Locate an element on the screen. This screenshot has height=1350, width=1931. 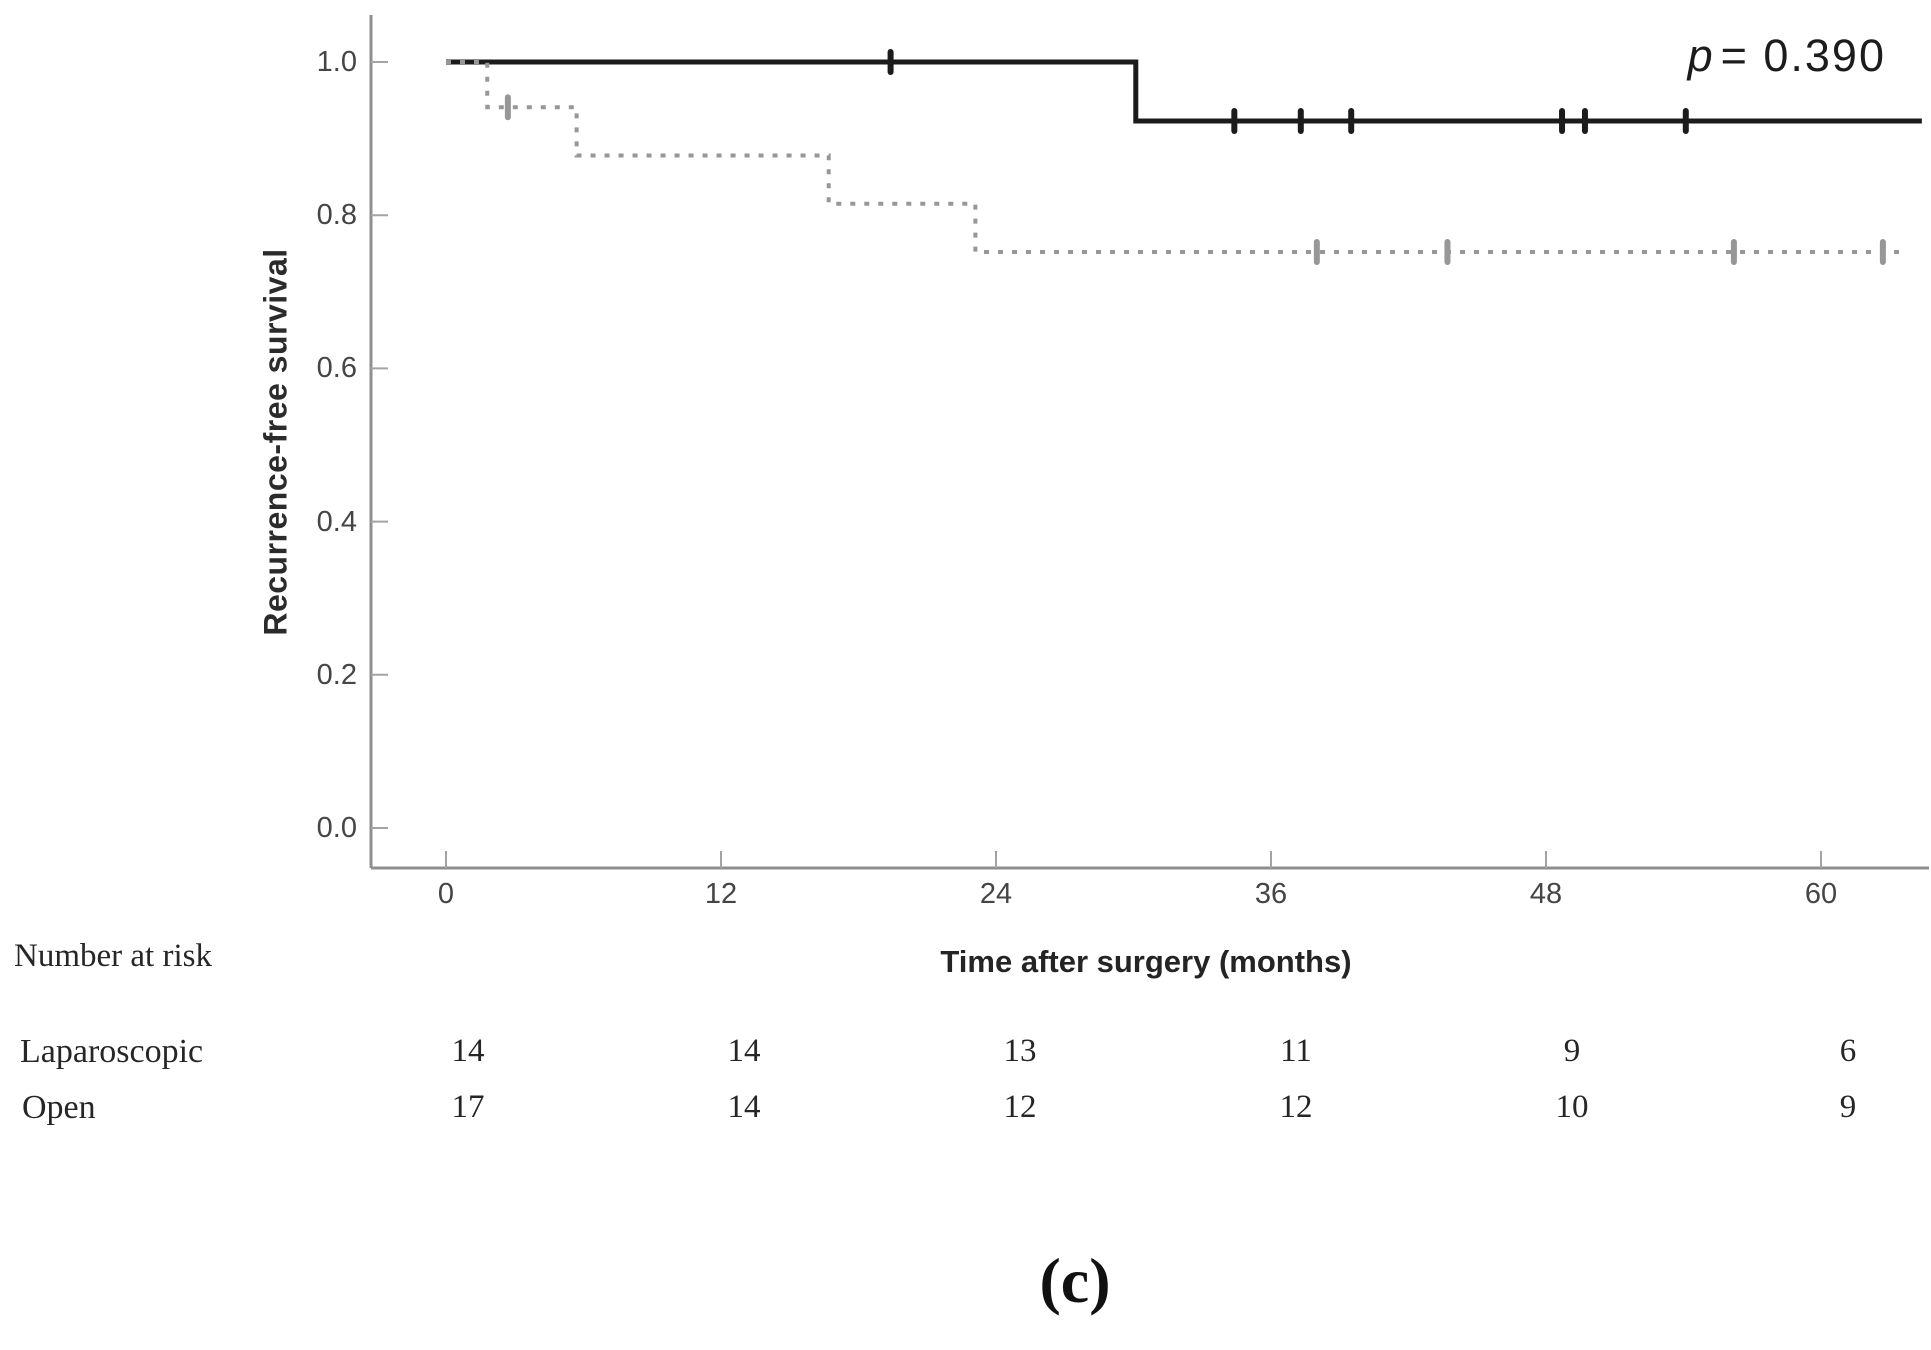
risk-count-laparoscopic-m60: 6 is located at coordinates (1848, 1051).